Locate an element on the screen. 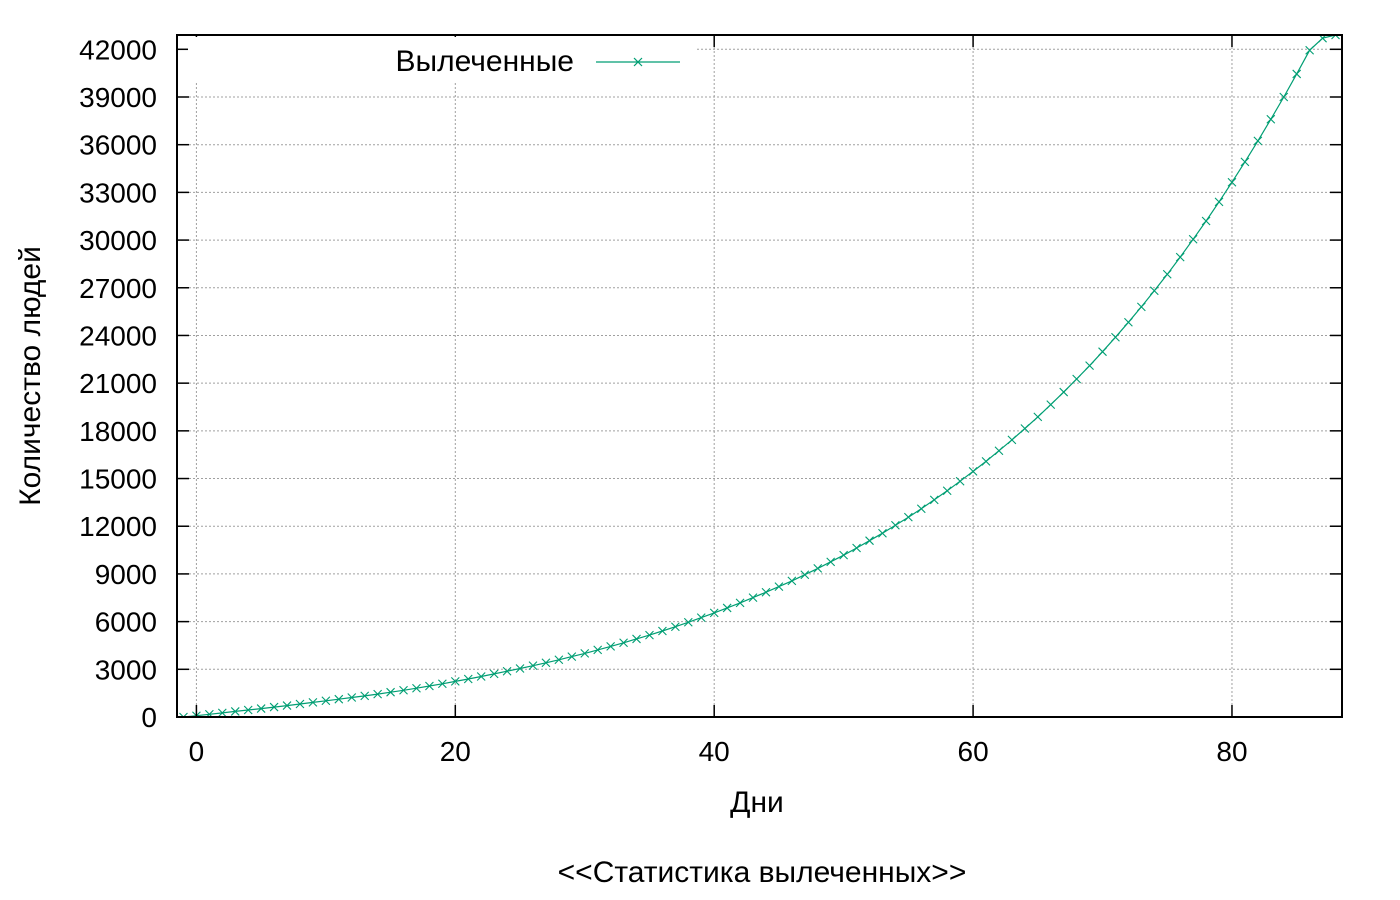 The height and width of the screenshot is (900, 1400). x-tick-label: 20 is located at coordinates (455, 751).